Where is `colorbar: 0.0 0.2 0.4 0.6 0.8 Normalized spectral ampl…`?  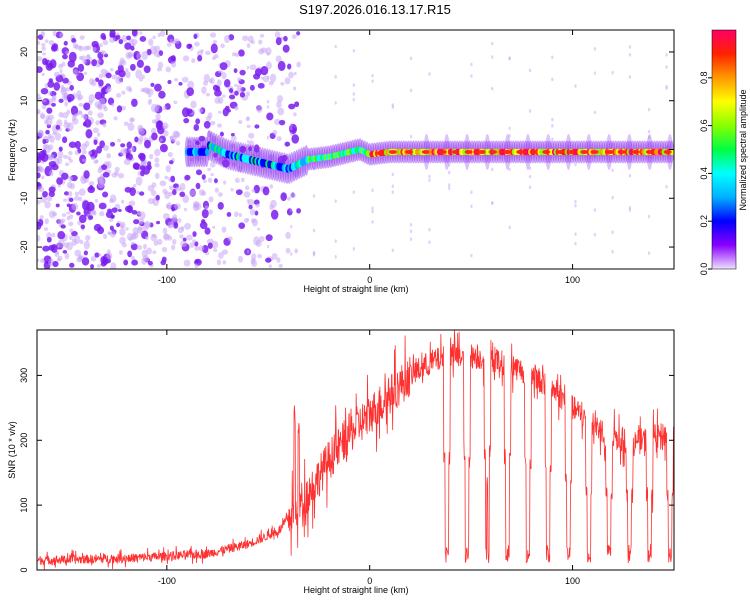
colorbar: 0.0 0.2 0.4 0.6 0.8 Normalized spectral ampl… is located at coordinates (723, 152).